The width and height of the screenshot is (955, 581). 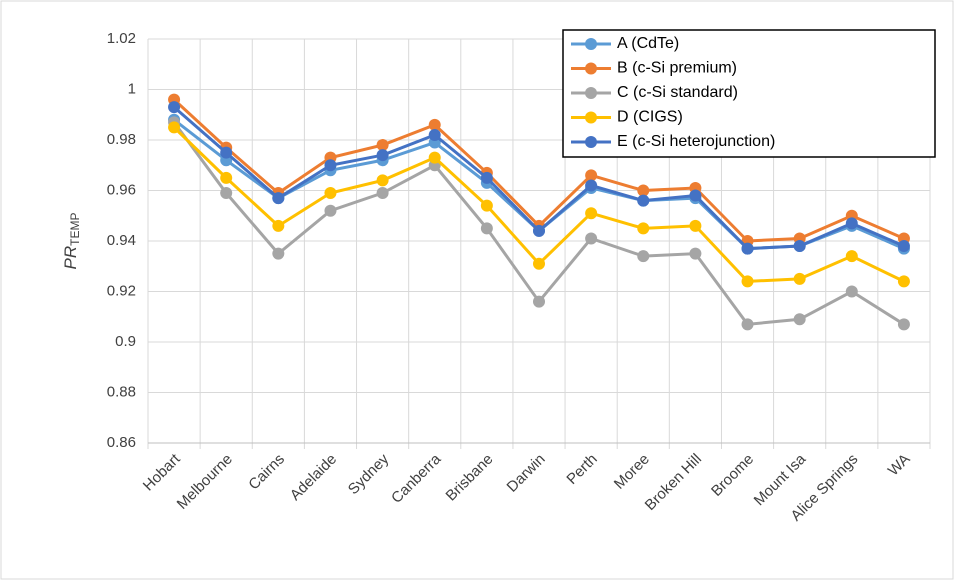 What do you see at coordinates (650, 117) in the screenshot?
I see `legend-label: D (CIGS)` at bounding box center [650, 117].